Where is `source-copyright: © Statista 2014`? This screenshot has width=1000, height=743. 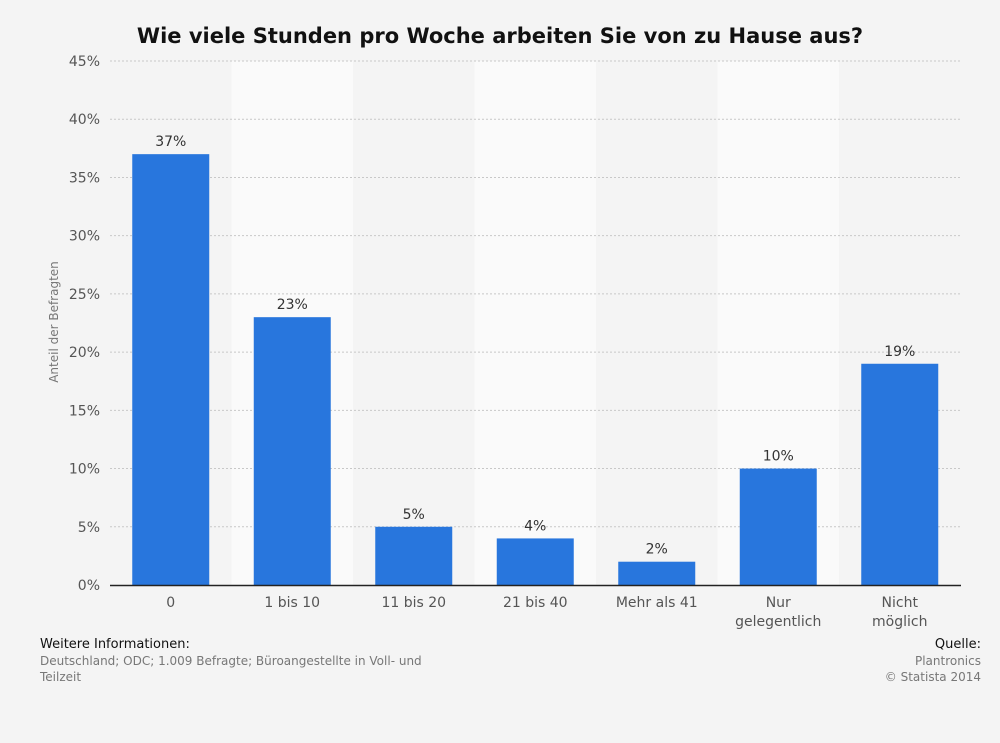
source-copyright: © Statista 2014 is located at coordinates (932, 677).